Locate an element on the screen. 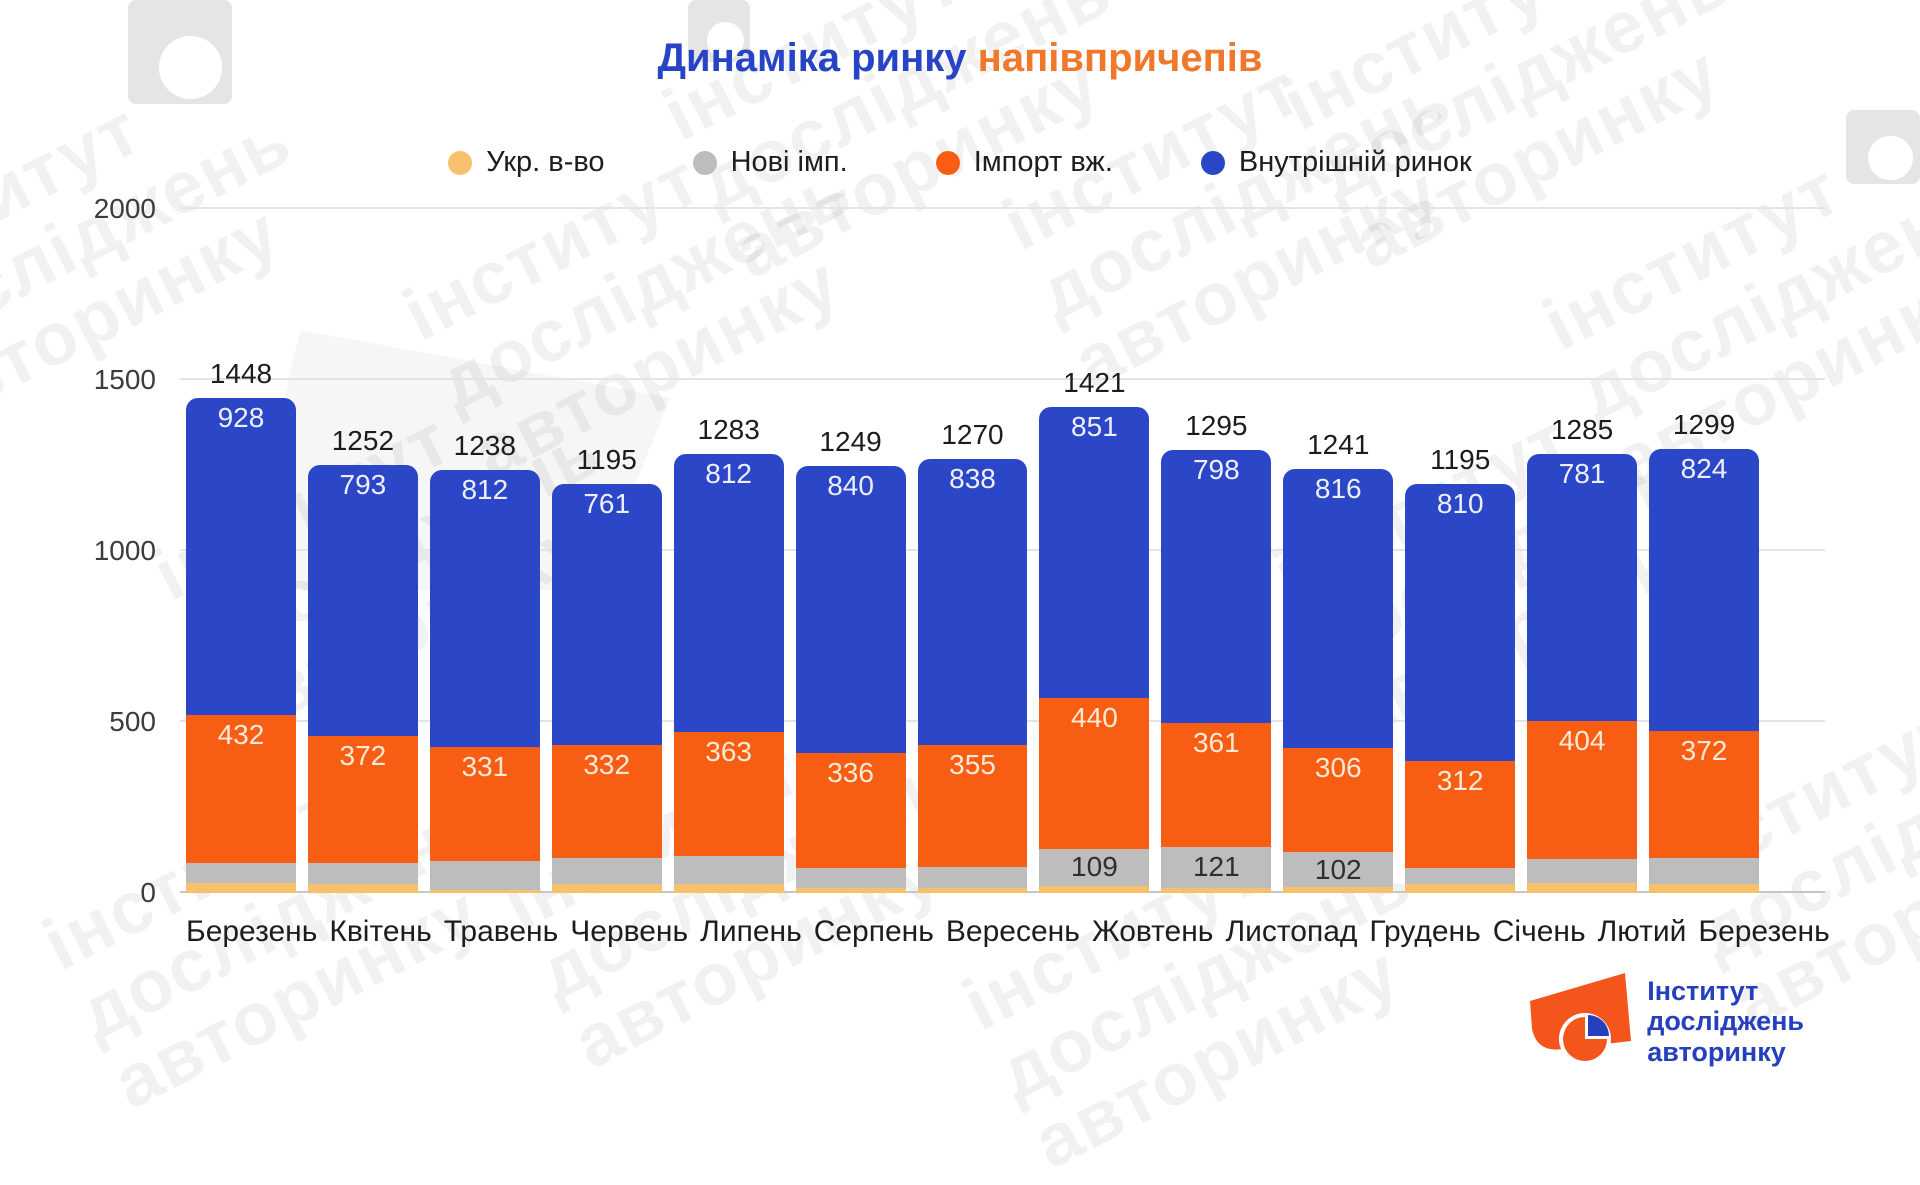  brand-logo-line: досліджень is located at coordinates (1725, 1021).